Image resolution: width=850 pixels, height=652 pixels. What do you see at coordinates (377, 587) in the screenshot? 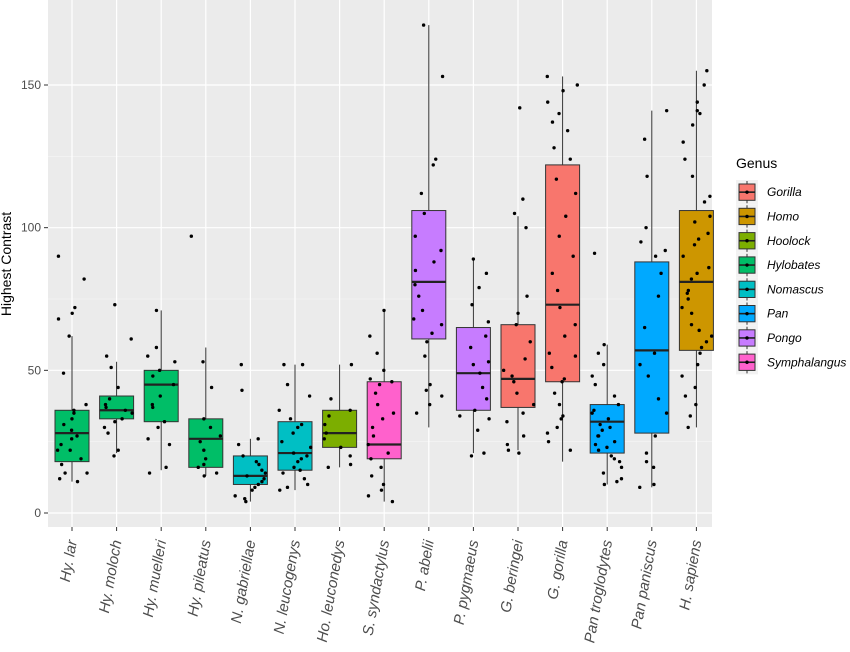
I see `x-tick-label: S. syndactylus` at bounding box center [377, 587].